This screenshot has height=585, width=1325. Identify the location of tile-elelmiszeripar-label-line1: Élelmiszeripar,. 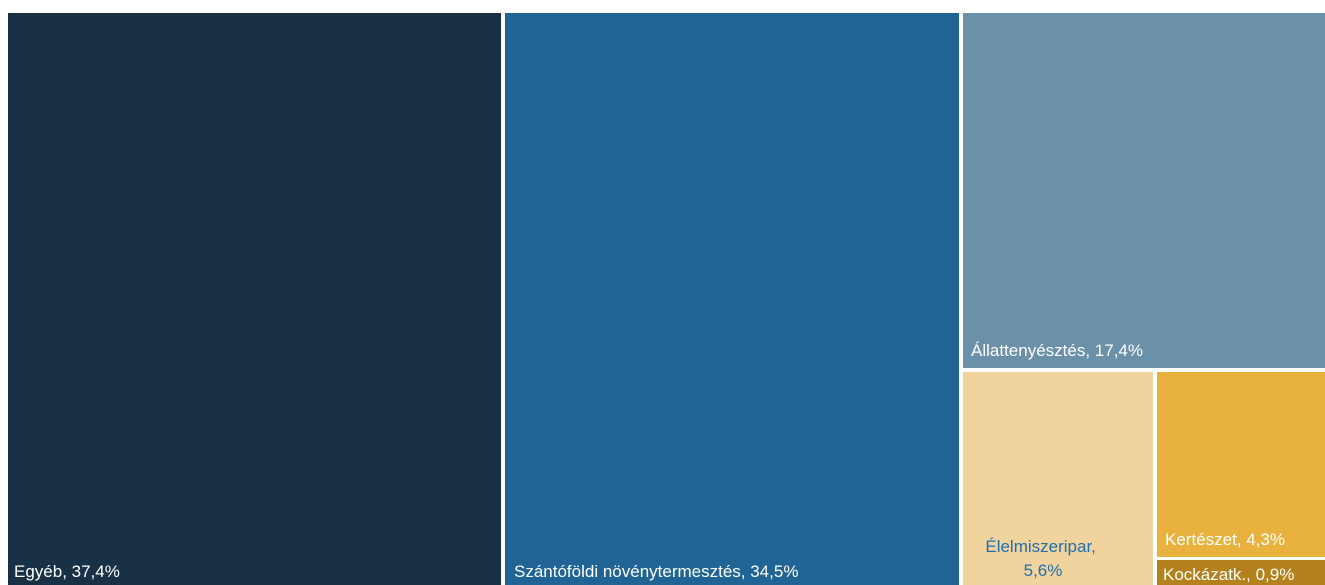
(1040, 546).